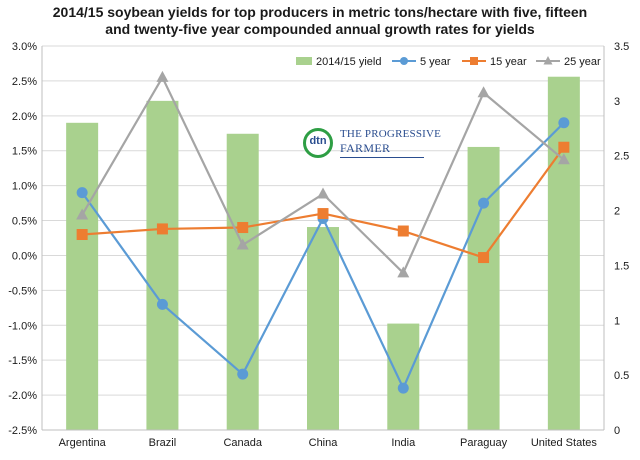 This screenshot has width=640, height=460. I want to click on dtn-logo-circle, so click(318, 143).